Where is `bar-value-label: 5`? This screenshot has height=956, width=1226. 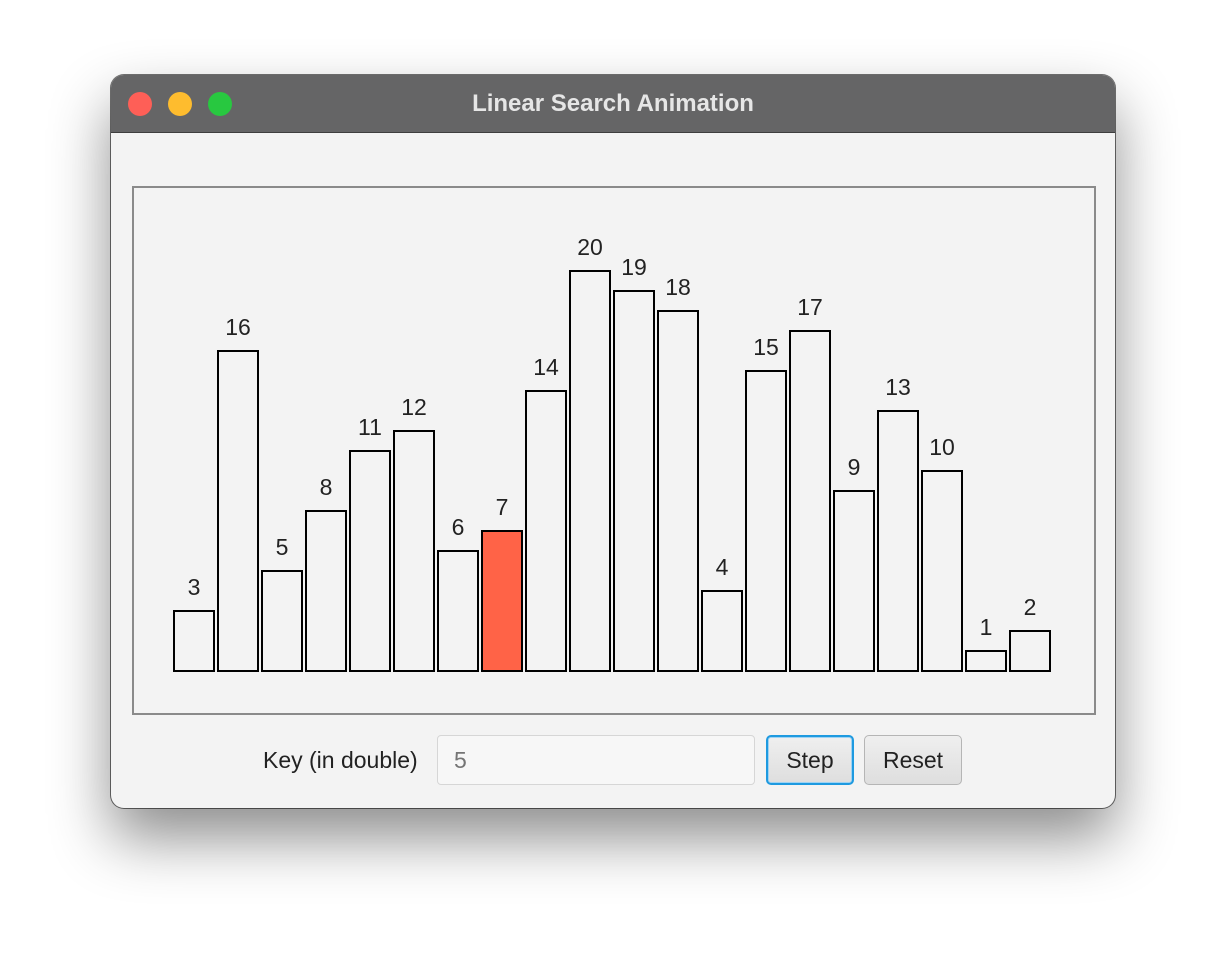 bar-value-label: 5 is located at coordinates (282, 547).